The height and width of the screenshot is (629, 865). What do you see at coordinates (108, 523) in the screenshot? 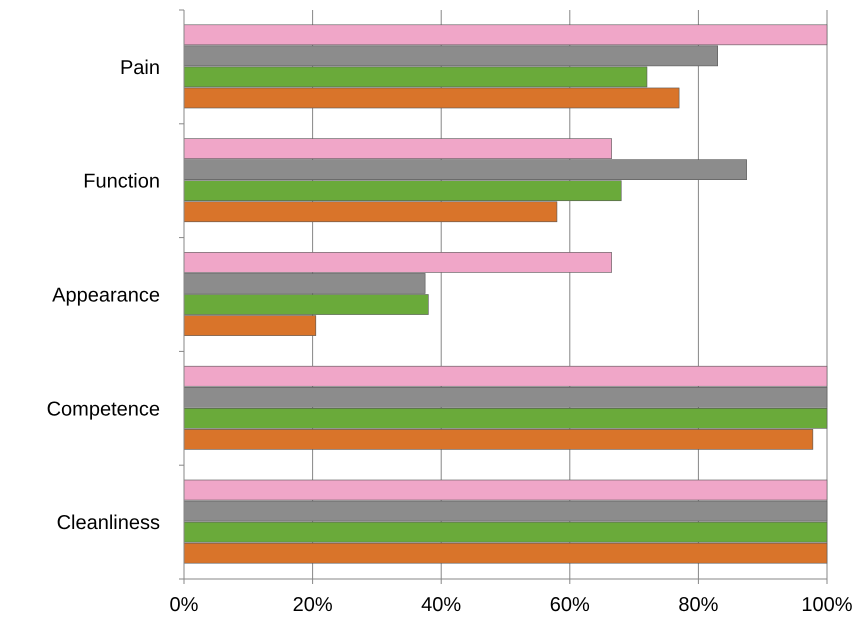
I see `y-tick-label: Cleanliness` at bounding box center [108, 523].